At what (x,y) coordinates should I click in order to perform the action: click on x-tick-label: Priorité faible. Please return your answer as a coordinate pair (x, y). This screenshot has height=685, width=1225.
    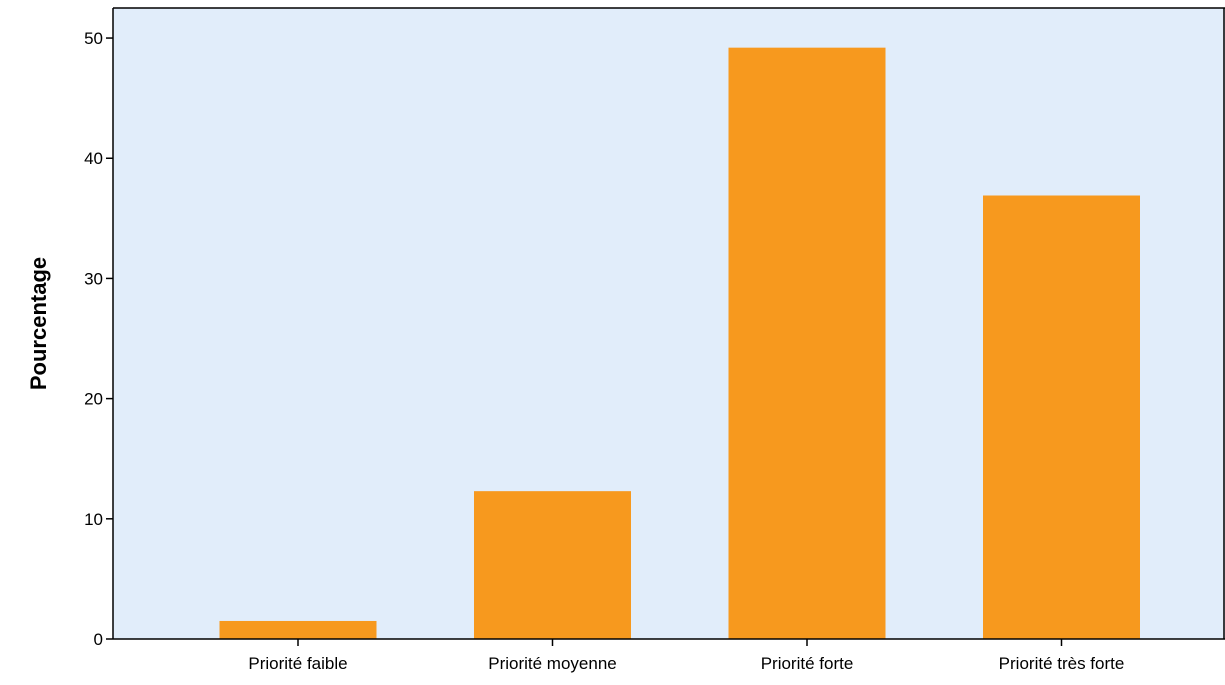
    Looking at the image, I should click on (297, 663).